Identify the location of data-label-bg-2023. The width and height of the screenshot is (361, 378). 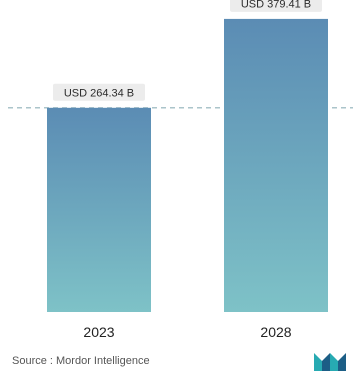
(99, 92).